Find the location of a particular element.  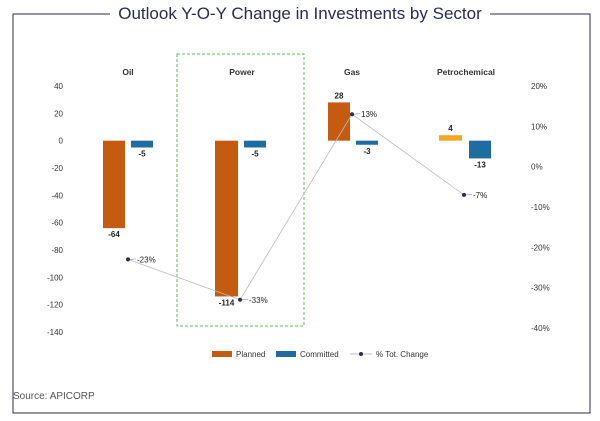

left-axis-tick: 40 is located at coordinates (58, 86).